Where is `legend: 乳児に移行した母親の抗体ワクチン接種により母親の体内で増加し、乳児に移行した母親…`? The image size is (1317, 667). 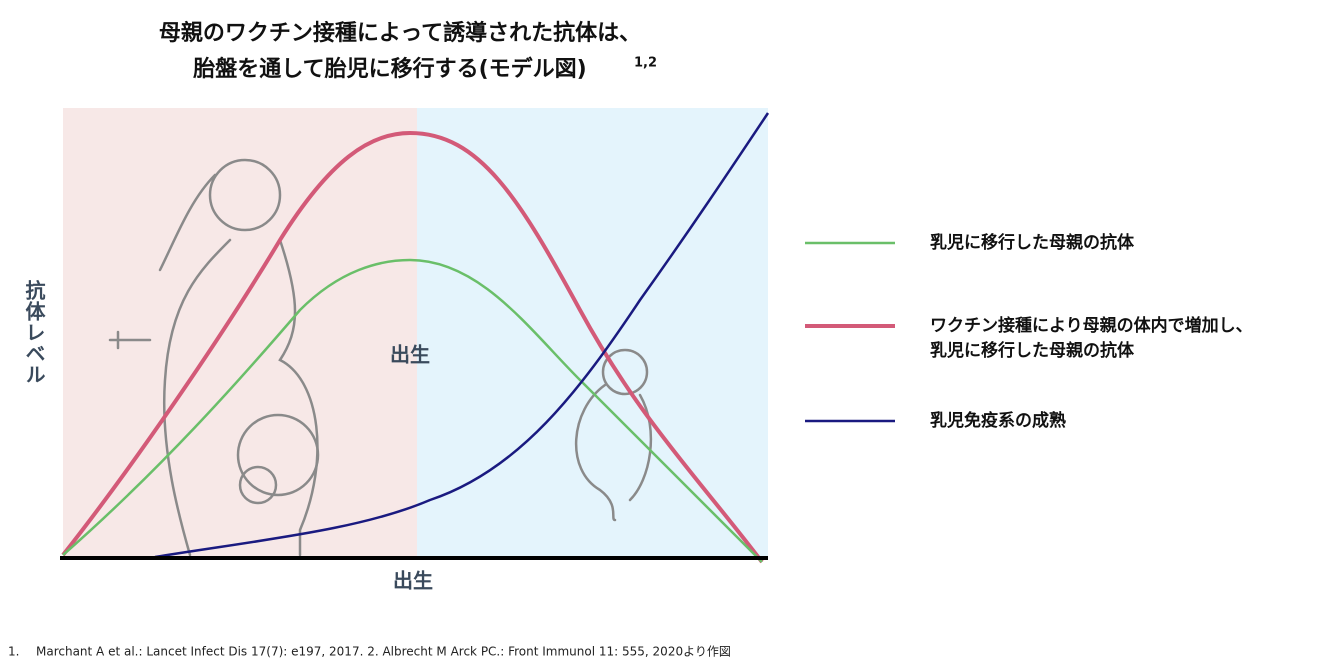 legend: 乳児に移行した母親の抗体ワクチン接種により母親の体内で増加し、乳児に移行した母親… is located at coordinates (1029, 331).